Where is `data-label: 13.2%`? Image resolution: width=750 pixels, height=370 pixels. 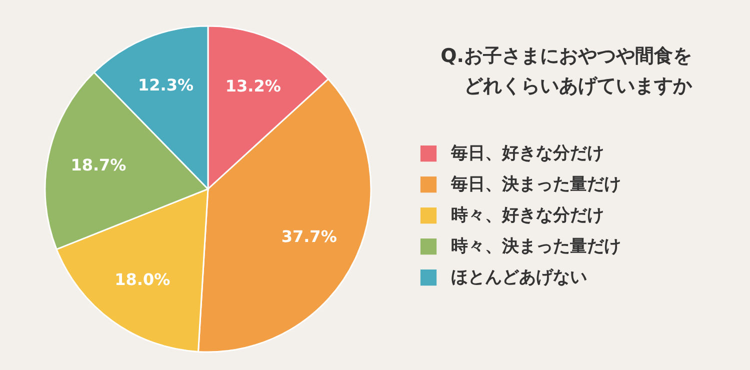 data-label: 13.2% is located at coordinates (253, 86).